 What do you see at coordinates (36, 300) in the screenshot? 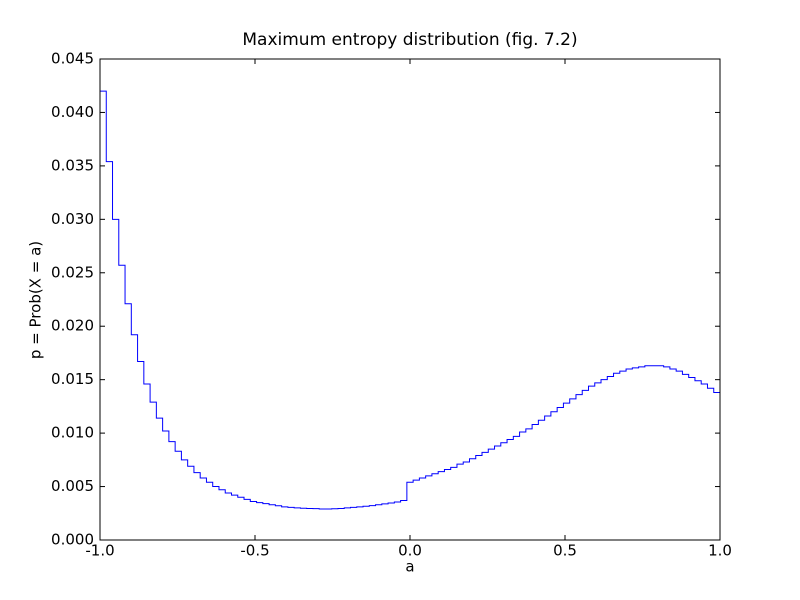
I see `y-axis-label: p = Prob(X = a)` at bounding box center [36, 300].